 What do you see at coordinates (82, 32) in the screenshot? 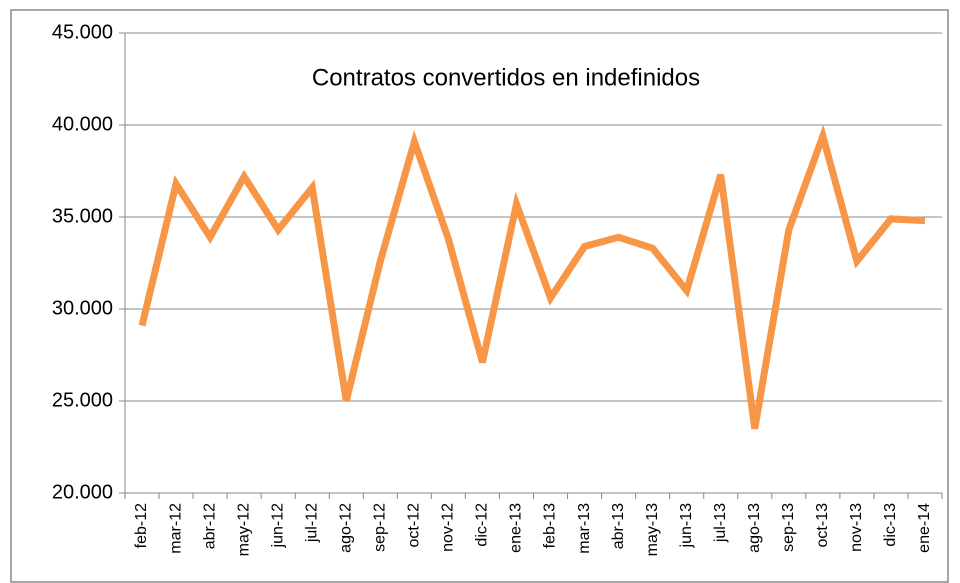
I see `y-tick-label: 45.000` at bounding box center [82, 32].